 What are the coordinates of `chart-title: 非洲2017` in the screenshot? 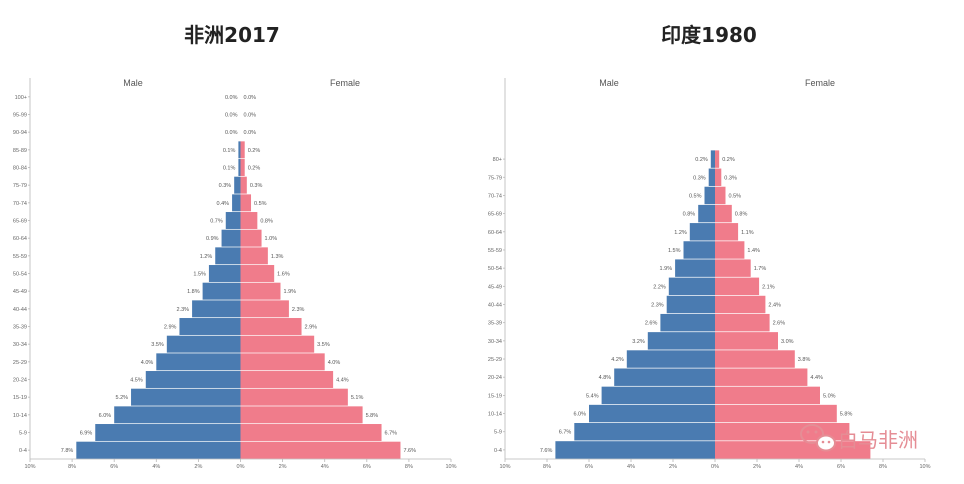 It's located at (232, 35).